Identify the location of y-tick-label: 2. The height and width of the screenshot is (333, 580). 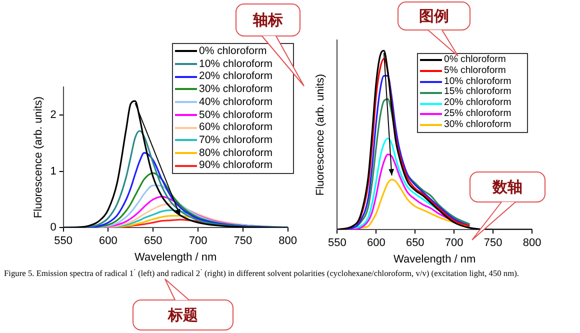
(53, 115).